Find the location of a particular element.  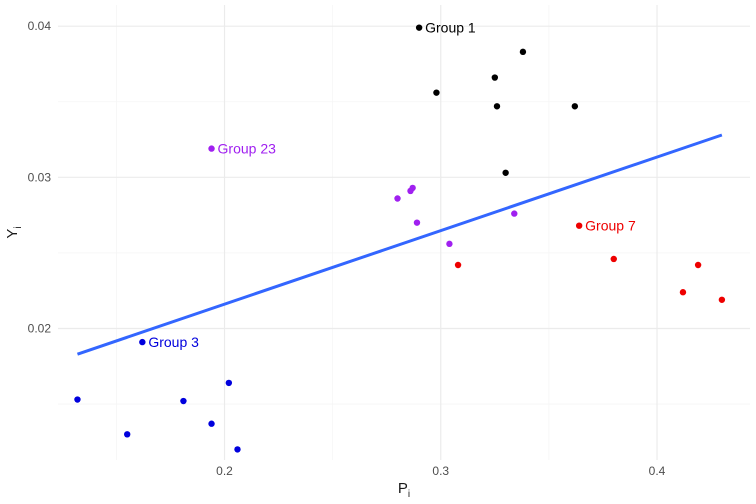

group-label: Group 7 is located at coordinates (610, 226).